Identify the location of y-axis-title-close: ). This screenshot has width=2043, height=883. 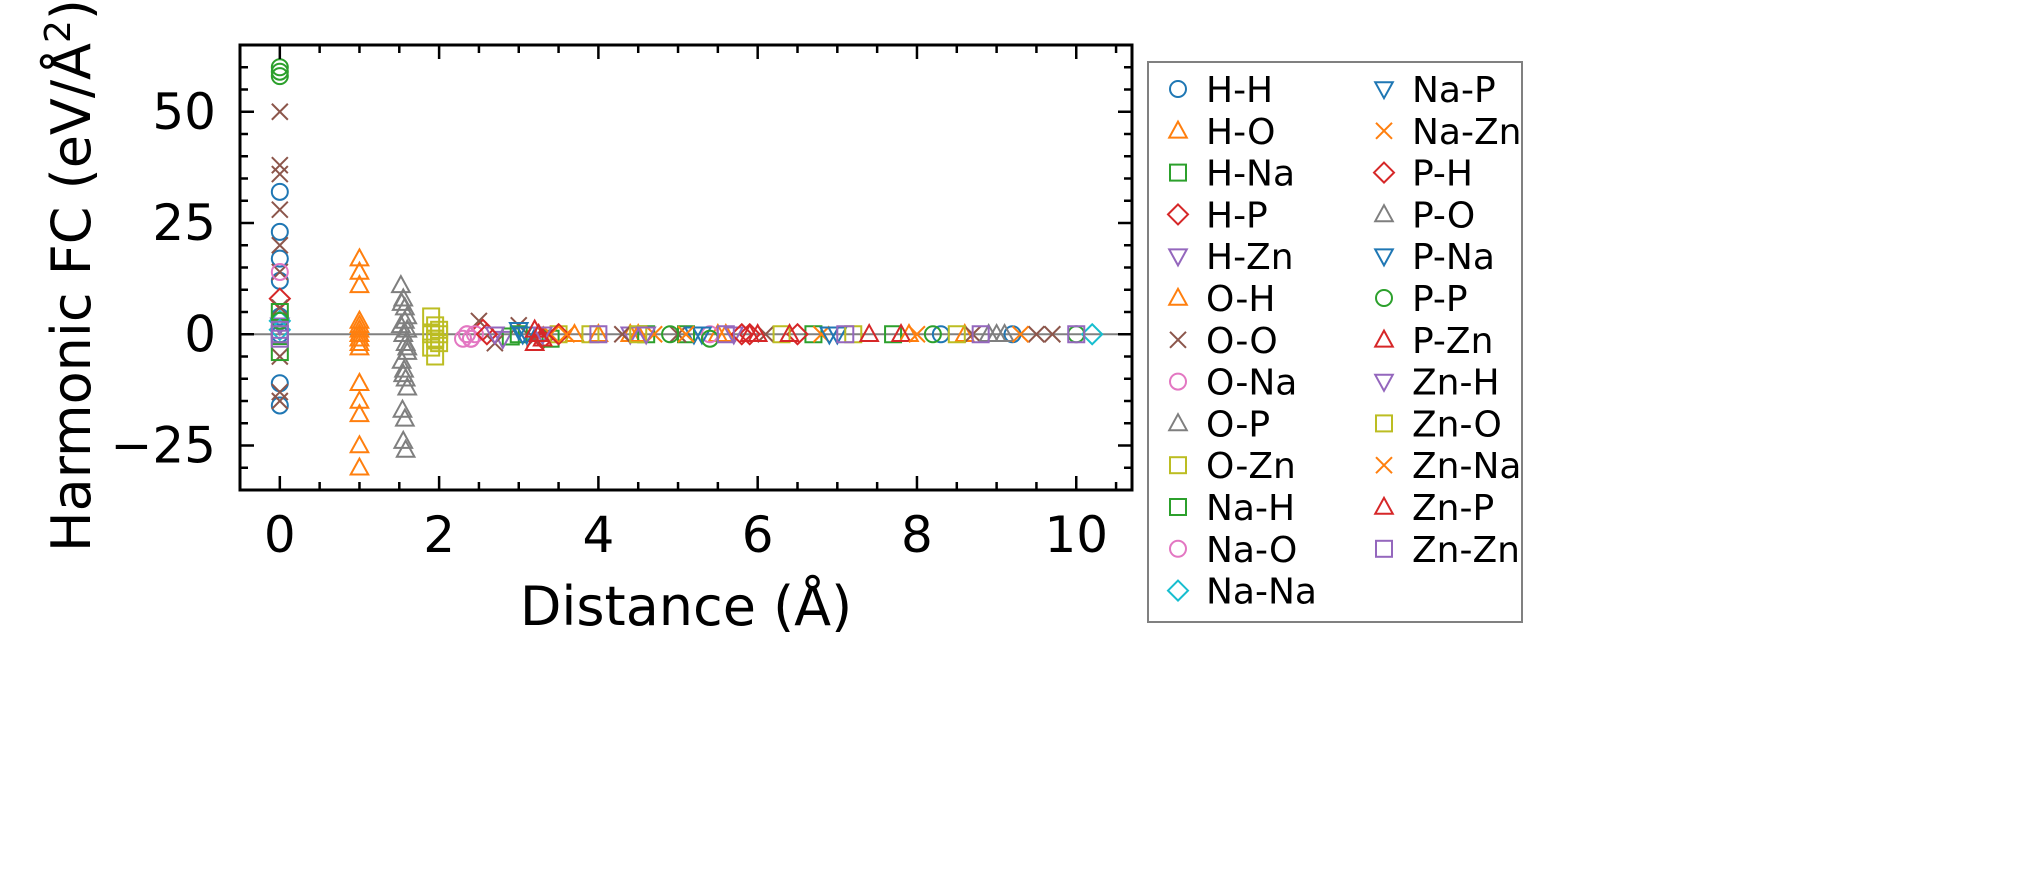
(71, 10).